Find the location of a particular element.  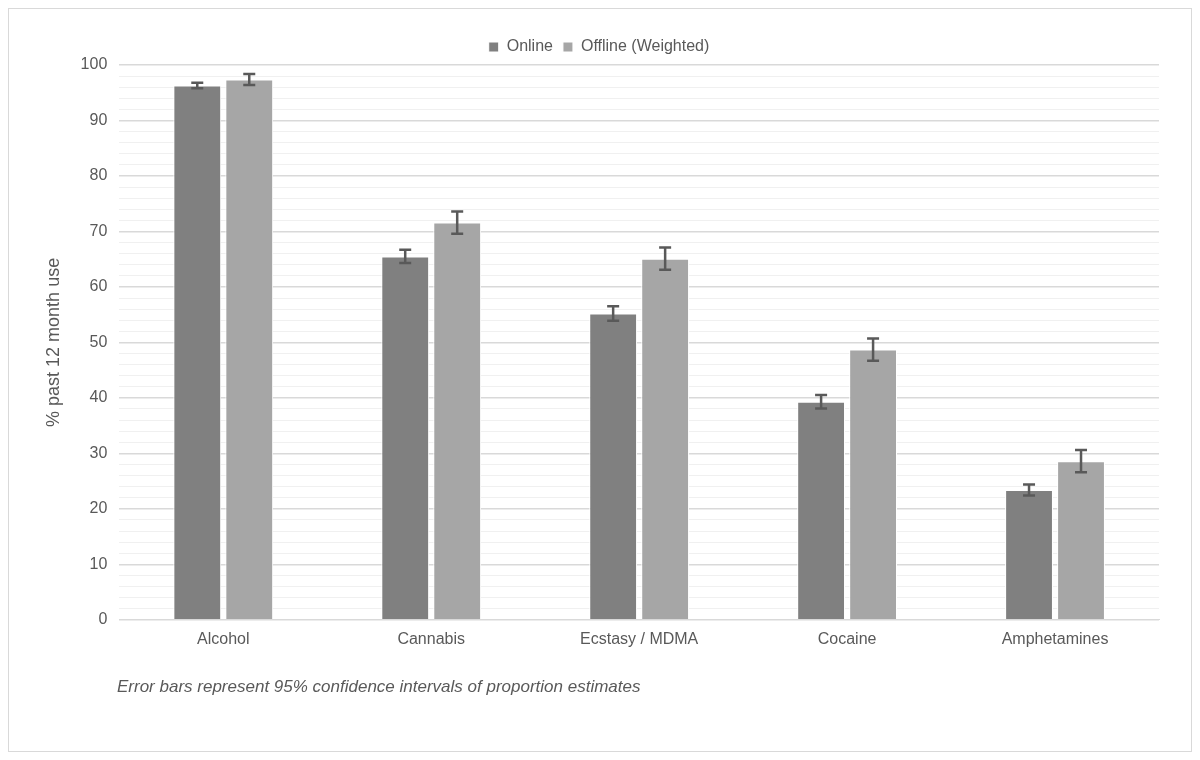

x-tick-label: Alcohol is located at coordinates (223, 638).